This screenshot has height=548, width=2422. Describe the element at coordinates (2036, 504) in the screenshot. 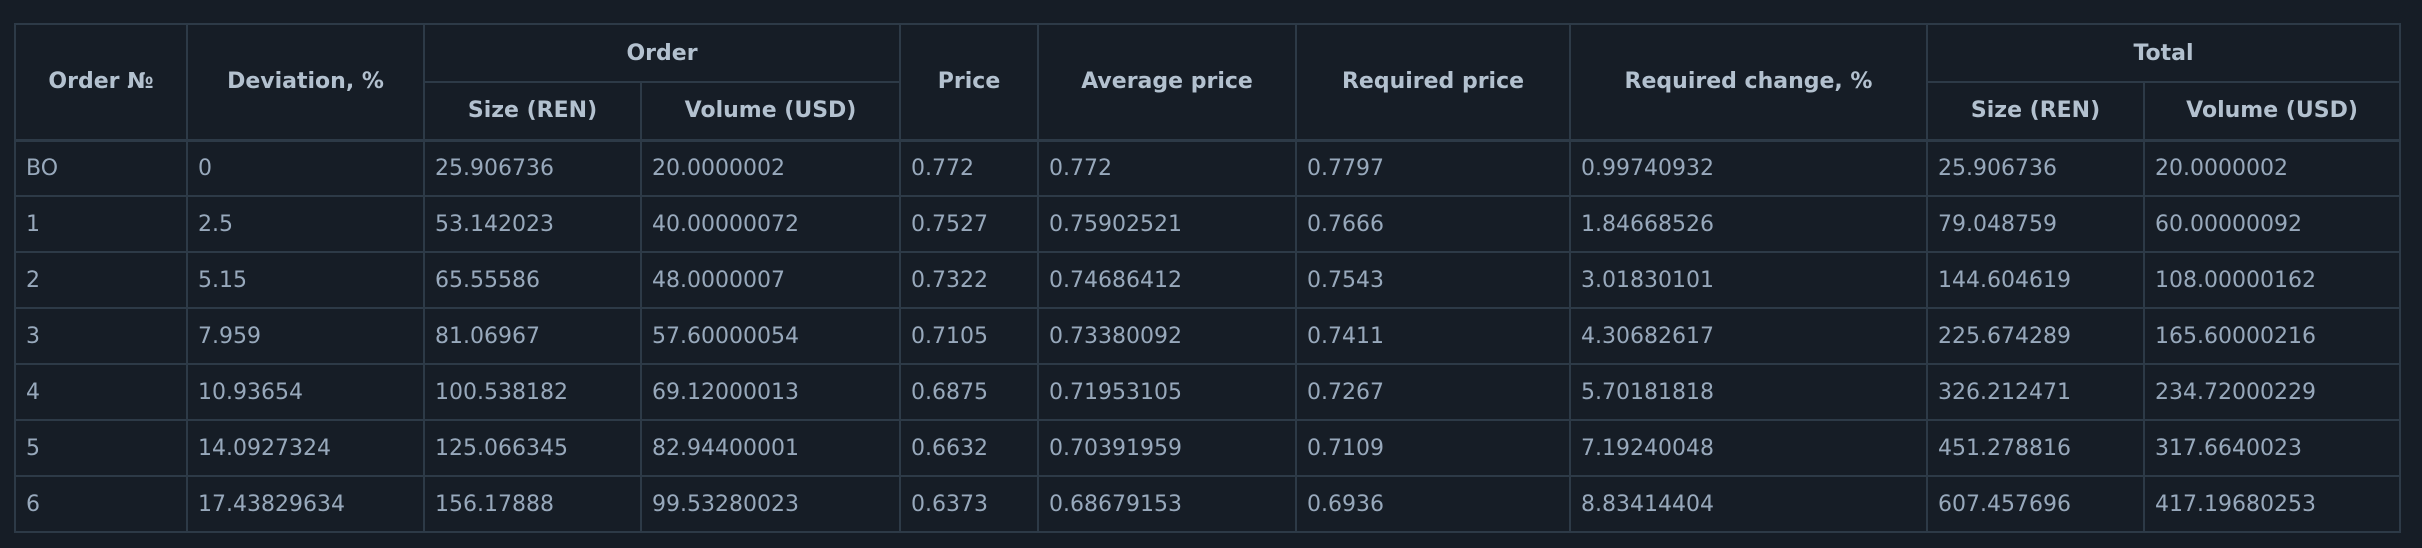

I see `cell-total-size: 607.457696` at that location.